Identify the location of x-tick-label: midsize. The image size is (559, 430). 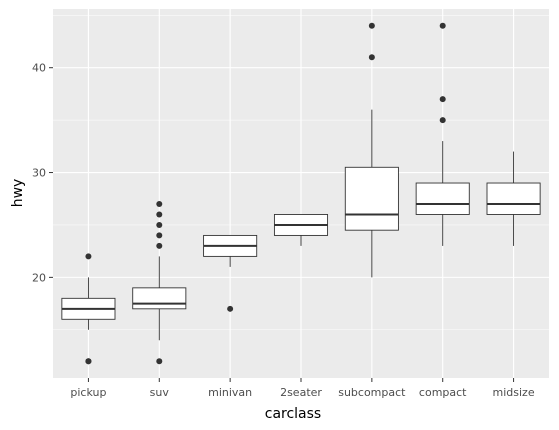
(514, 392).